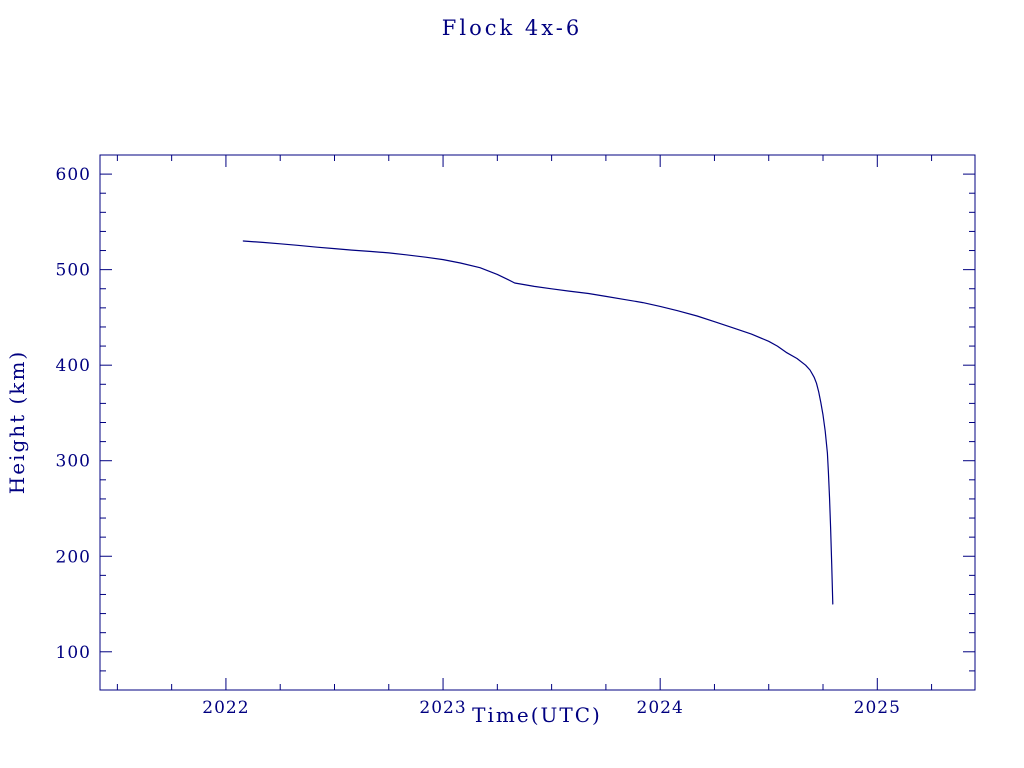  What do you see at coordinates (877, 708) in the screenshot?
I see `x-tick-label: 2025` at bounding box center [877, 708].